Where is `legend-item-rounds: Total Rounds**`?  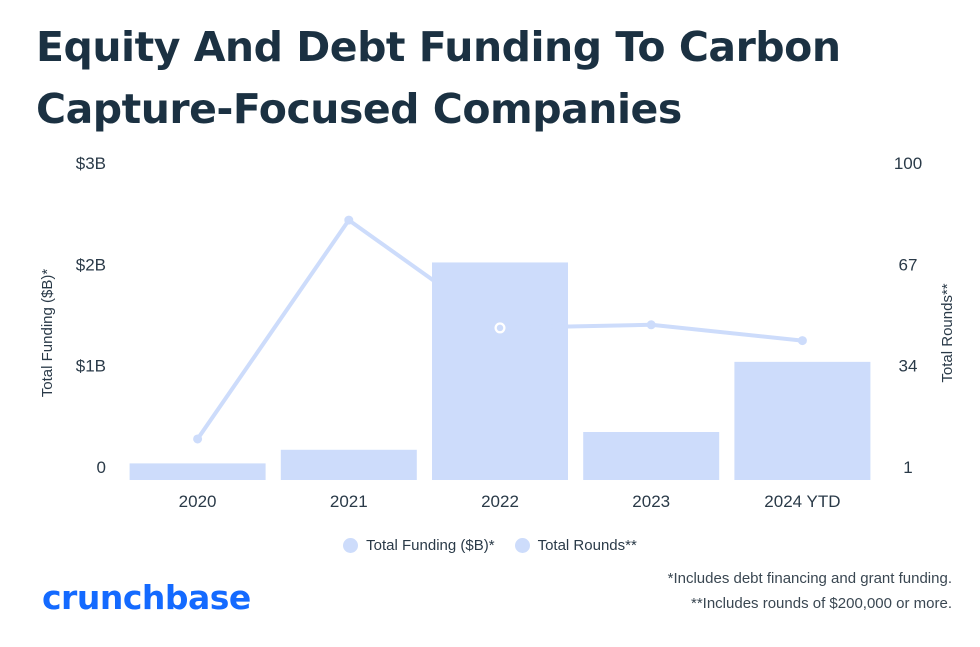 legend-item-rounds: Total Rounds** is located at coordinates (575, 545).